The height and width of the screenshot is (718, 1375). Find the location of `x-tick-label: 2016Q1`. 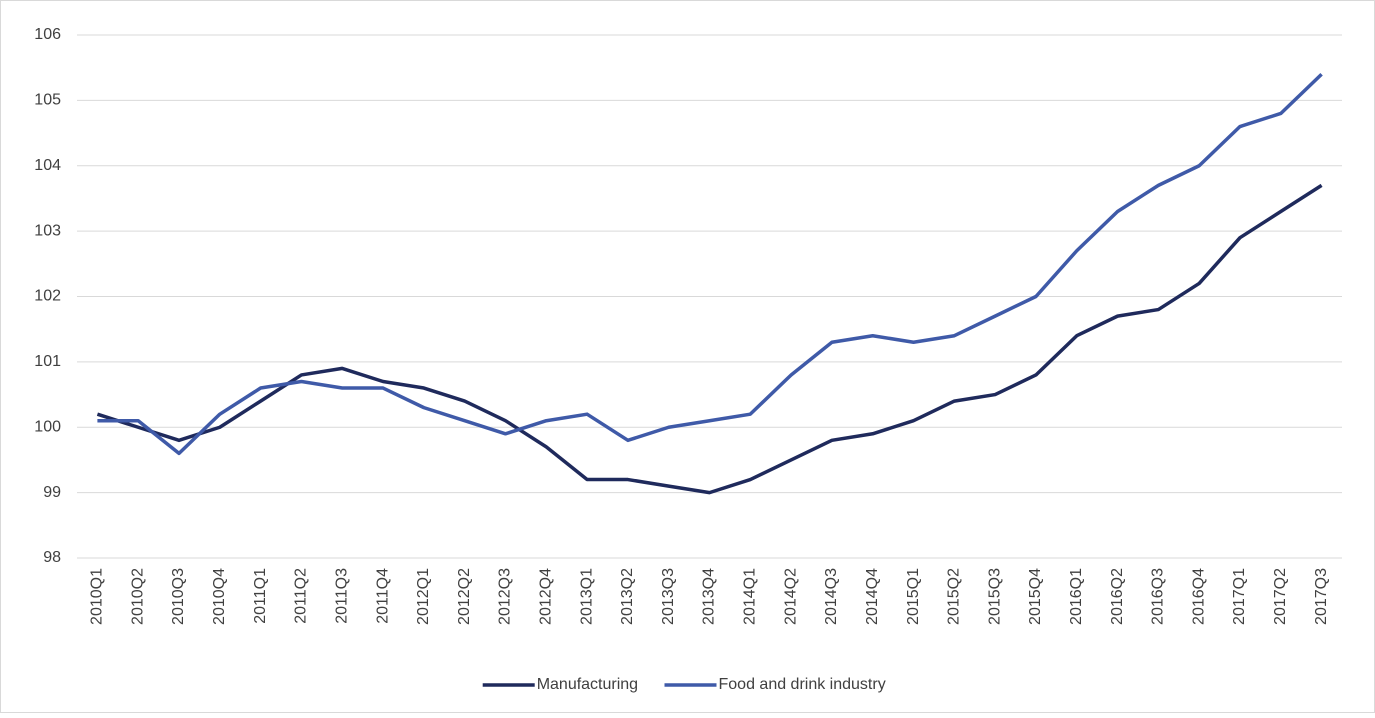

x-tick-label: 2016Q1 is located at coordinates (1076, 596).